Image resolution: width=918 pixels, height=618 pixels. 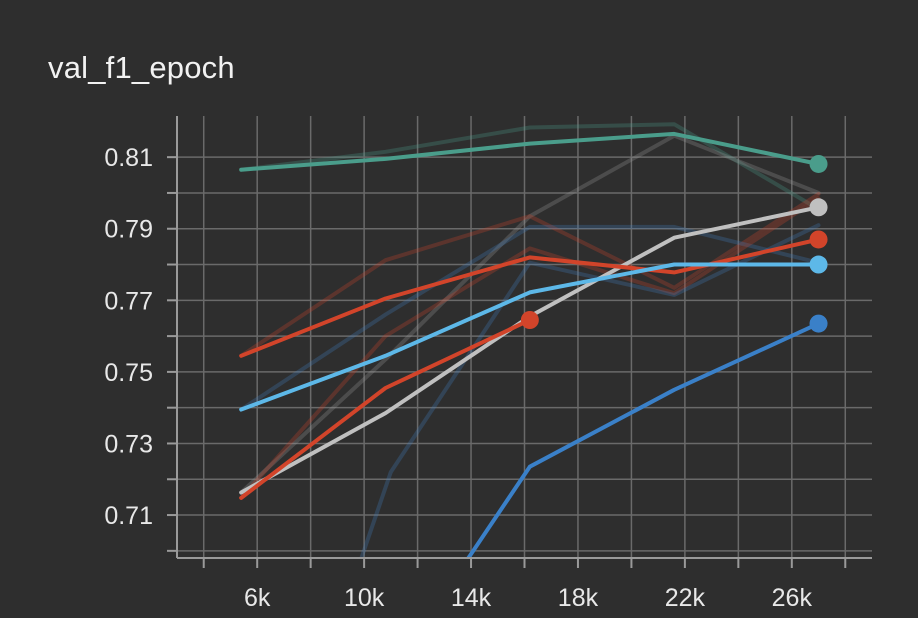 I want to click on x-tick-label: 22k, so click(x=685, y=598).